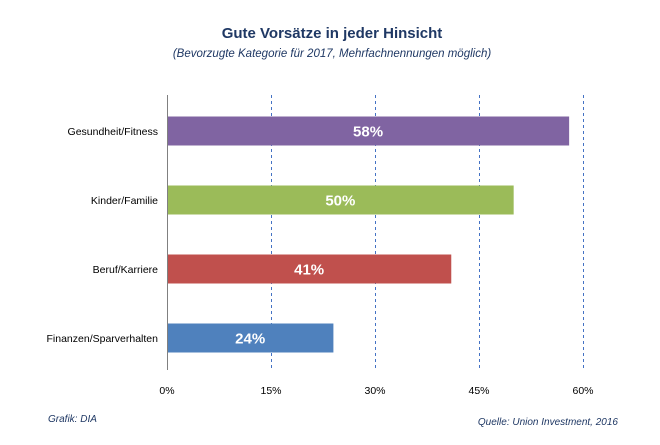 Image resolution: width=660 pixels, height=445 pixels. What do you see at coordinates (103, 339) in the screenshot?
I see `category-label: Finanzen/Sparverhalten` at bounding box center [103, 339].